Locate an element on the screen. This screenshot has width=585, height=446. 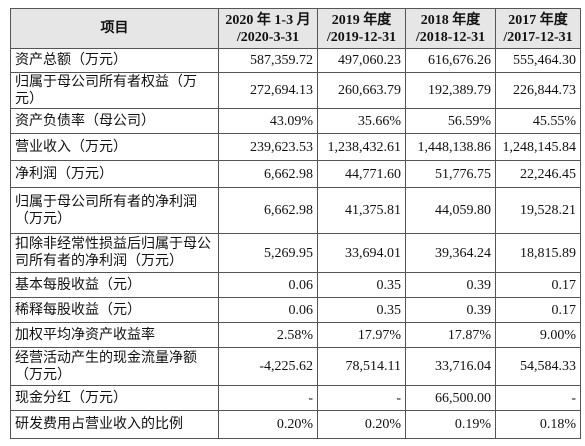
cell-value: -4,225.62 is located at coordinates (268, 366).